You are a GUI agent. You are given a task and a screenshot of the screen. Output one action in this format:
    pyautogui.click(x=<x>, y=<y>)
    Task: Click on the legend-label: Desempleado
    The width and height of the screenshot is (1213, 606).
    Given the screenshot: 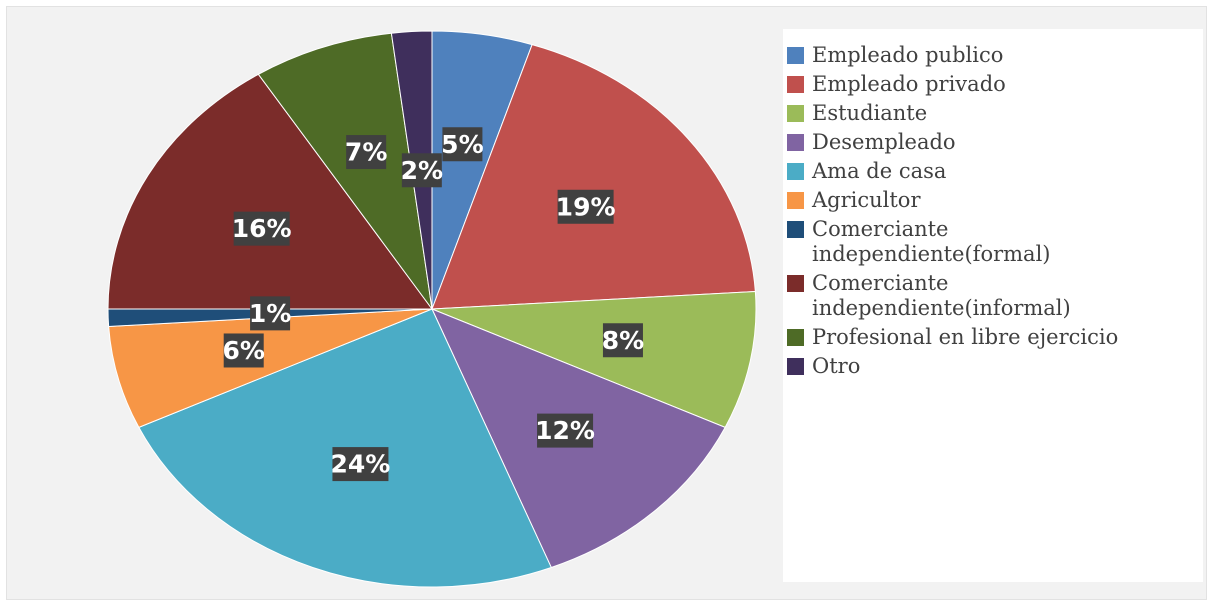 What is the action you would take?
    pyautogui.click(x=884, y=142)
    